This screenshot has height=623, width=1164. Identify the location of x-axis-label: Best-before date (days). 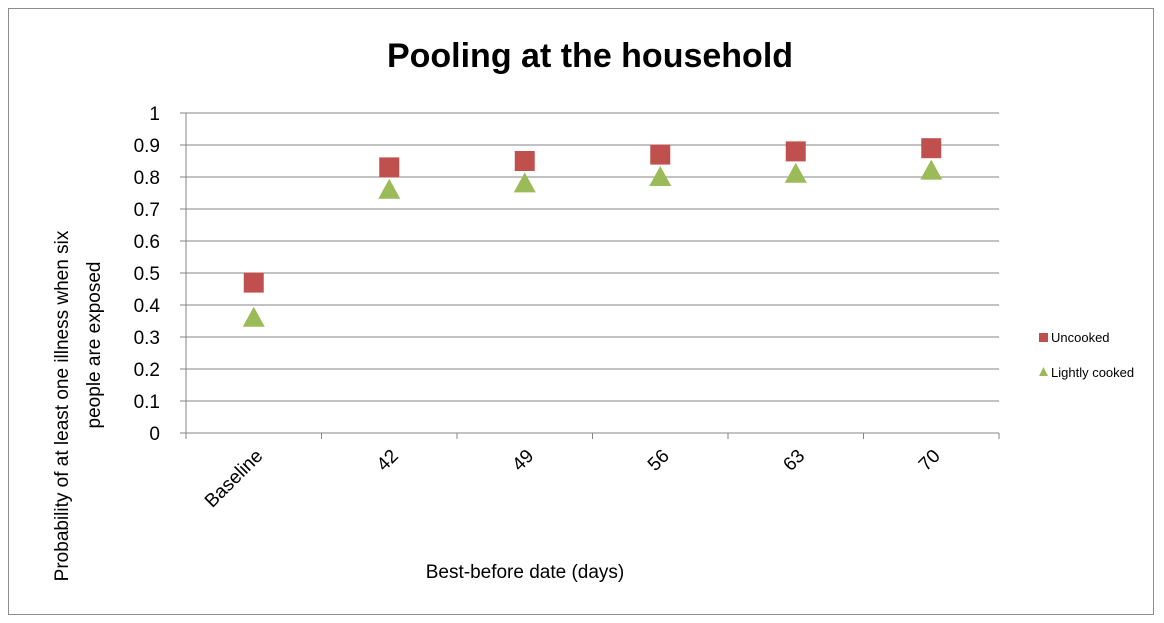
(525, 572).